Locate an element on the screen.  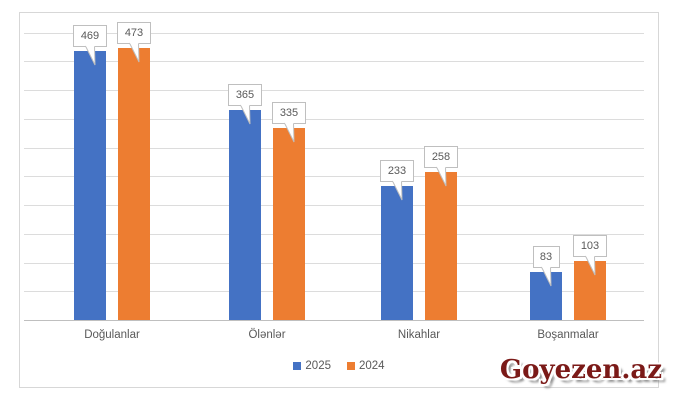
data-label-callout: 233 is located at coordinates (397, 171).